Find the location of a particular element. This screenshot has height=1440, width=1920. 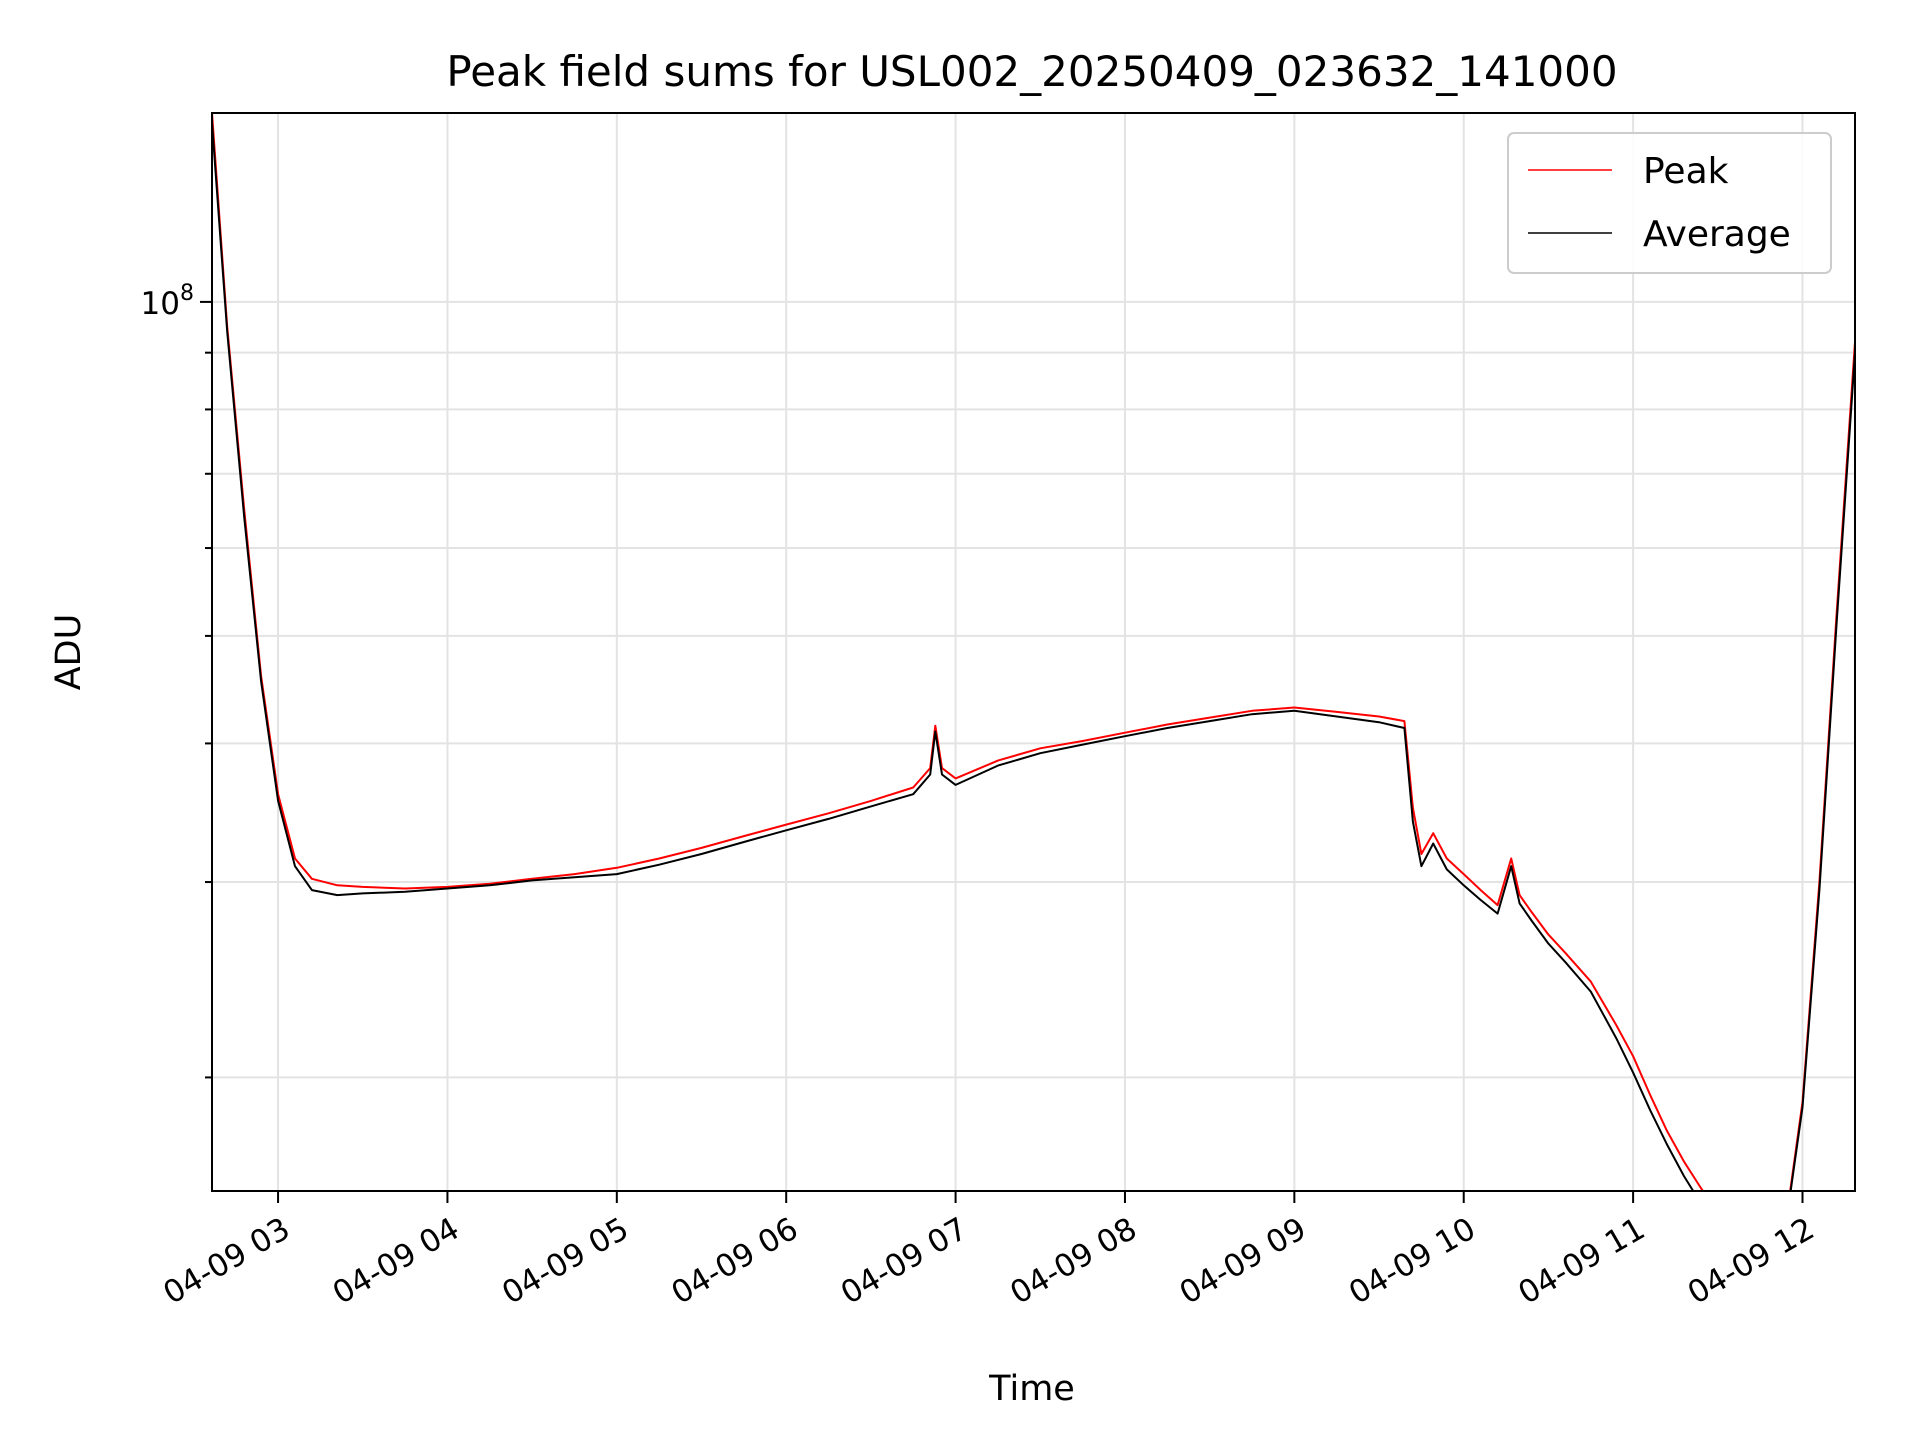

y-axis: 108 is located at coordinates (176, 680).